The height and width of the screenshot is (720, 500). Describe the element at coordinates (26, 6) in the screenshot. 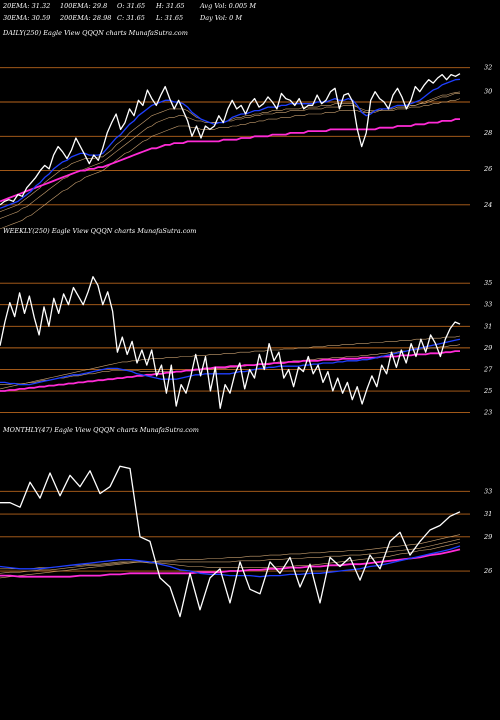

I see `stat-20ema: 20EMA: 31.32` at that location.